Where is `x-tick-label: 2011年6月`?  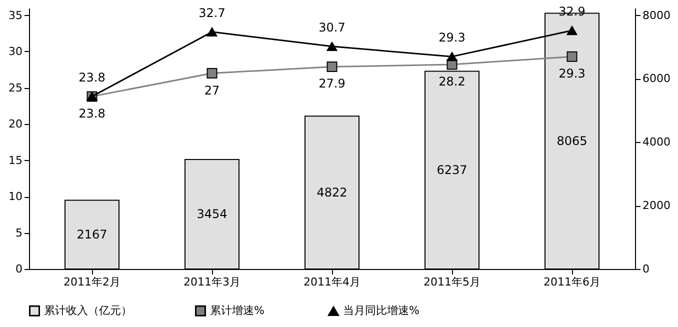
x-tick-label: 2011年6月 is located at coordinates (572, 282).